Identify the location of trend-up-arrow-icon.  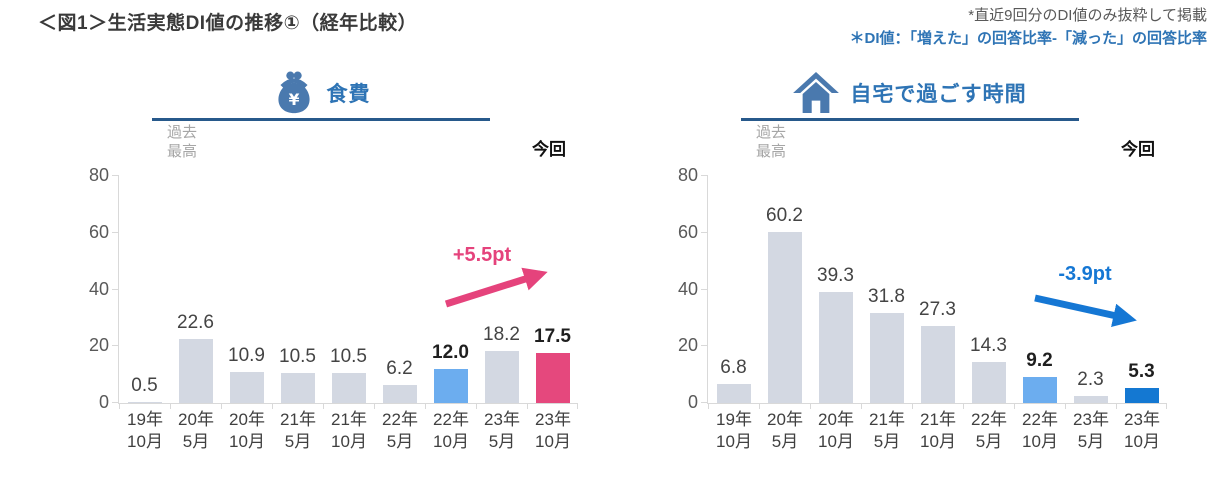
(496, 287).